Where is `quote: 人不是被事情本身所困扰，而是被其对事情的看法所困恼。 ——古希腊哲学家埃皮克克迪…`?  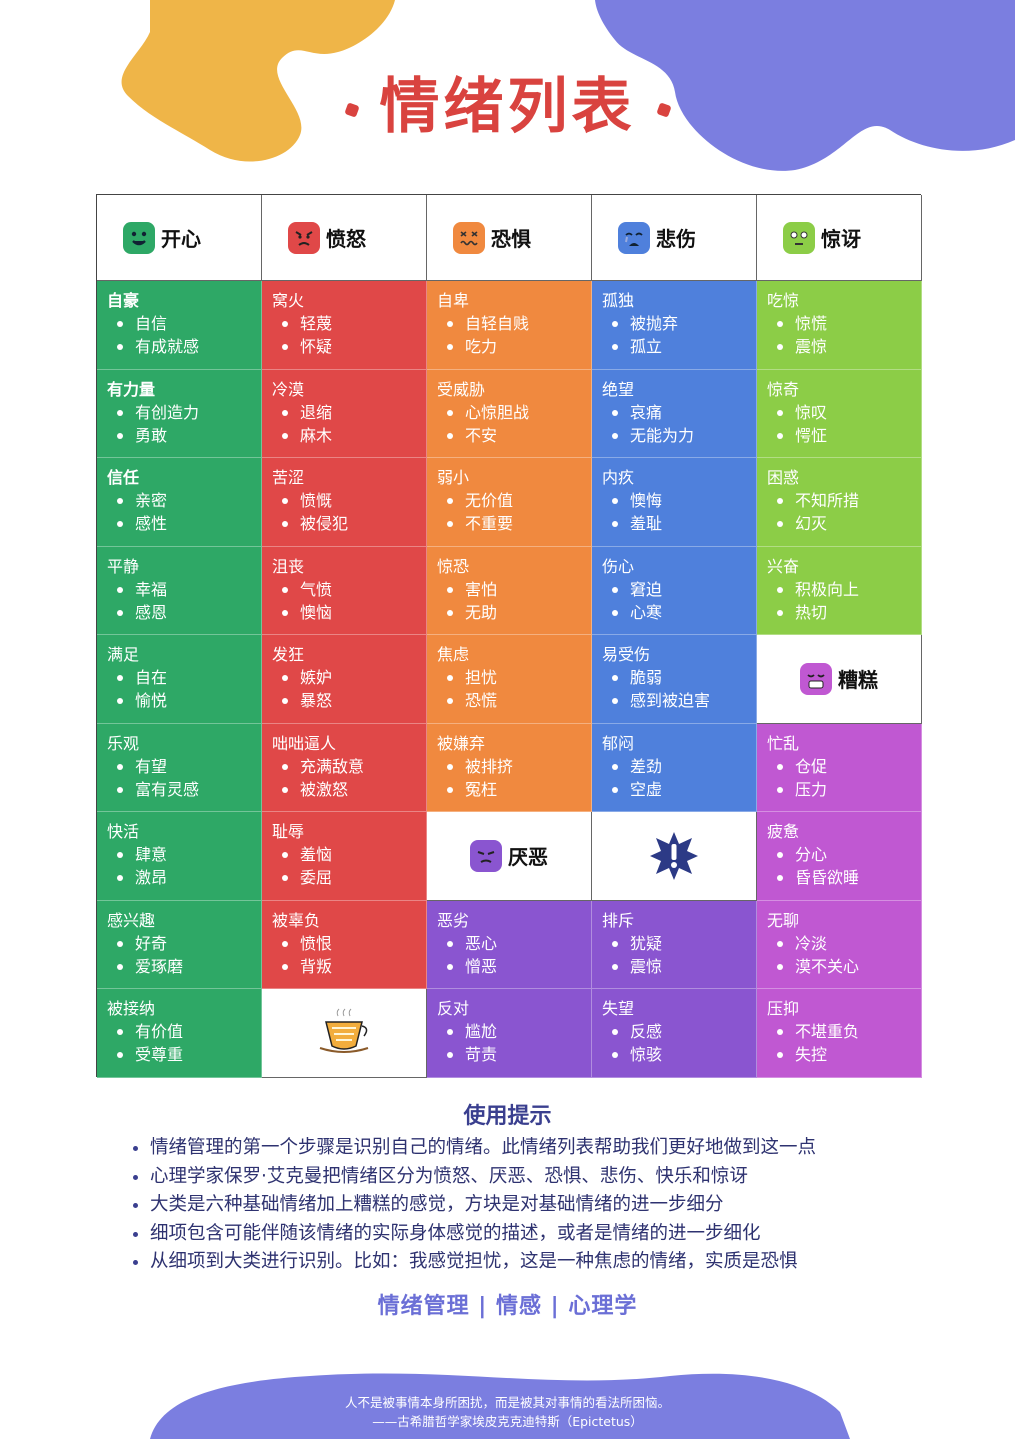 quote: 人不是被事情本身所困扰，而是被其对事情的看法所困恼。 ——古希腊哲学家埃皮克克迪… is located at coordinates (507, 1412).